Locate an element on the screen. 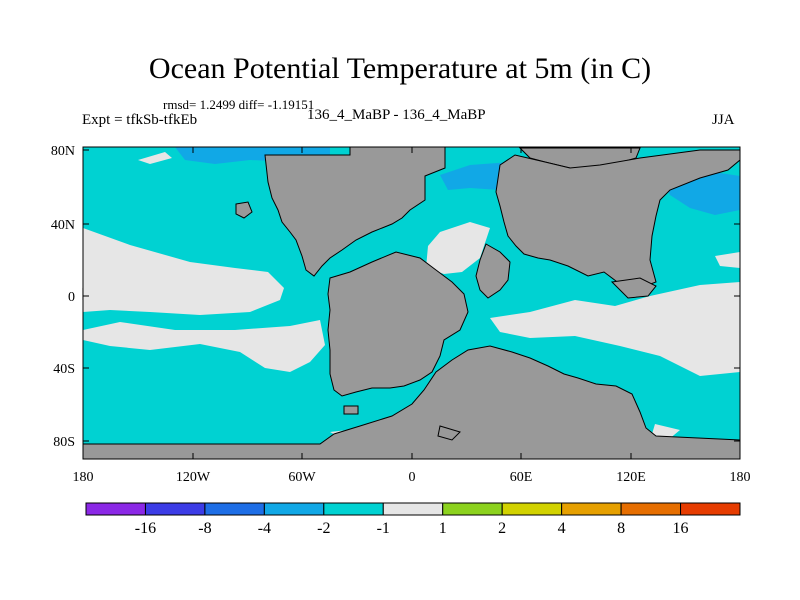 The width and height of the screenshot is (800, 600). land-south-america is located at coordinates (398, 324).